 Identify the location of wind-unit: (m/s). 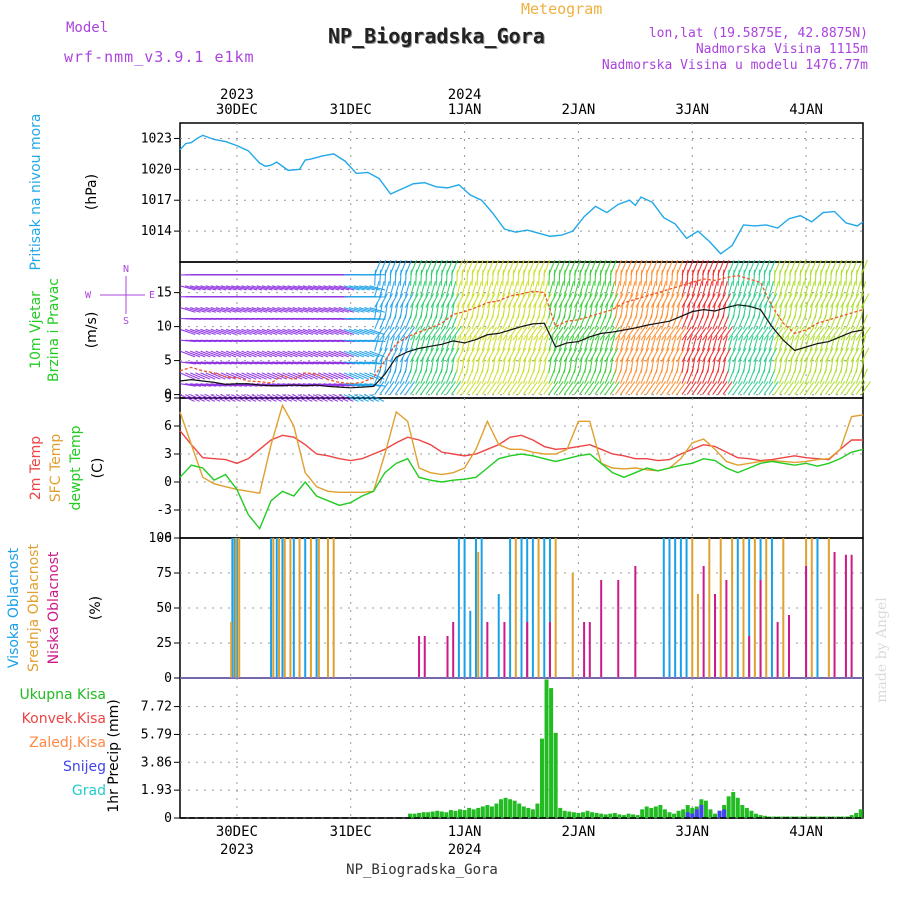
(92, 330).